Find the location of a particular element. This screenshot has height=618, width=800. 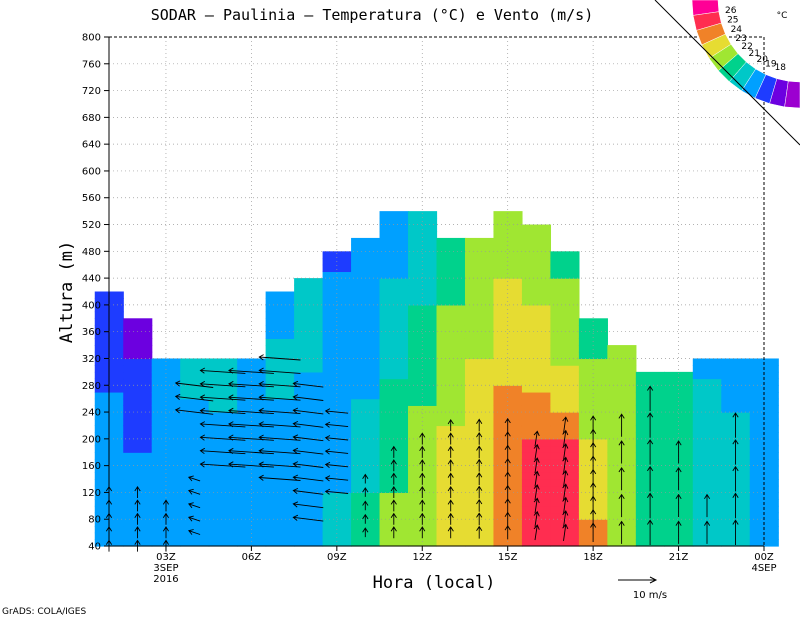

y-tick-label: 80 is located at coordinates (94, 520).